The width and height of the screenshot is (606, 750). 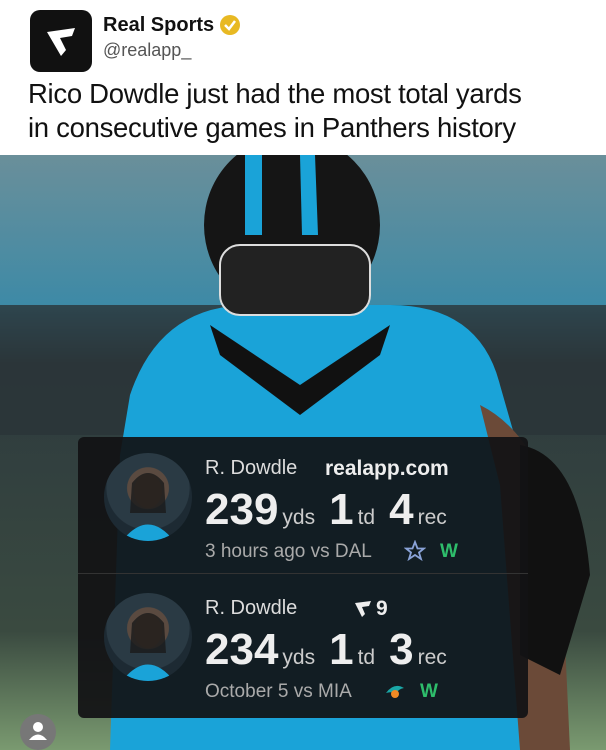 I want to click on stat-line: 239 yds 1 td 4 rec, so click(x=333, y=510).